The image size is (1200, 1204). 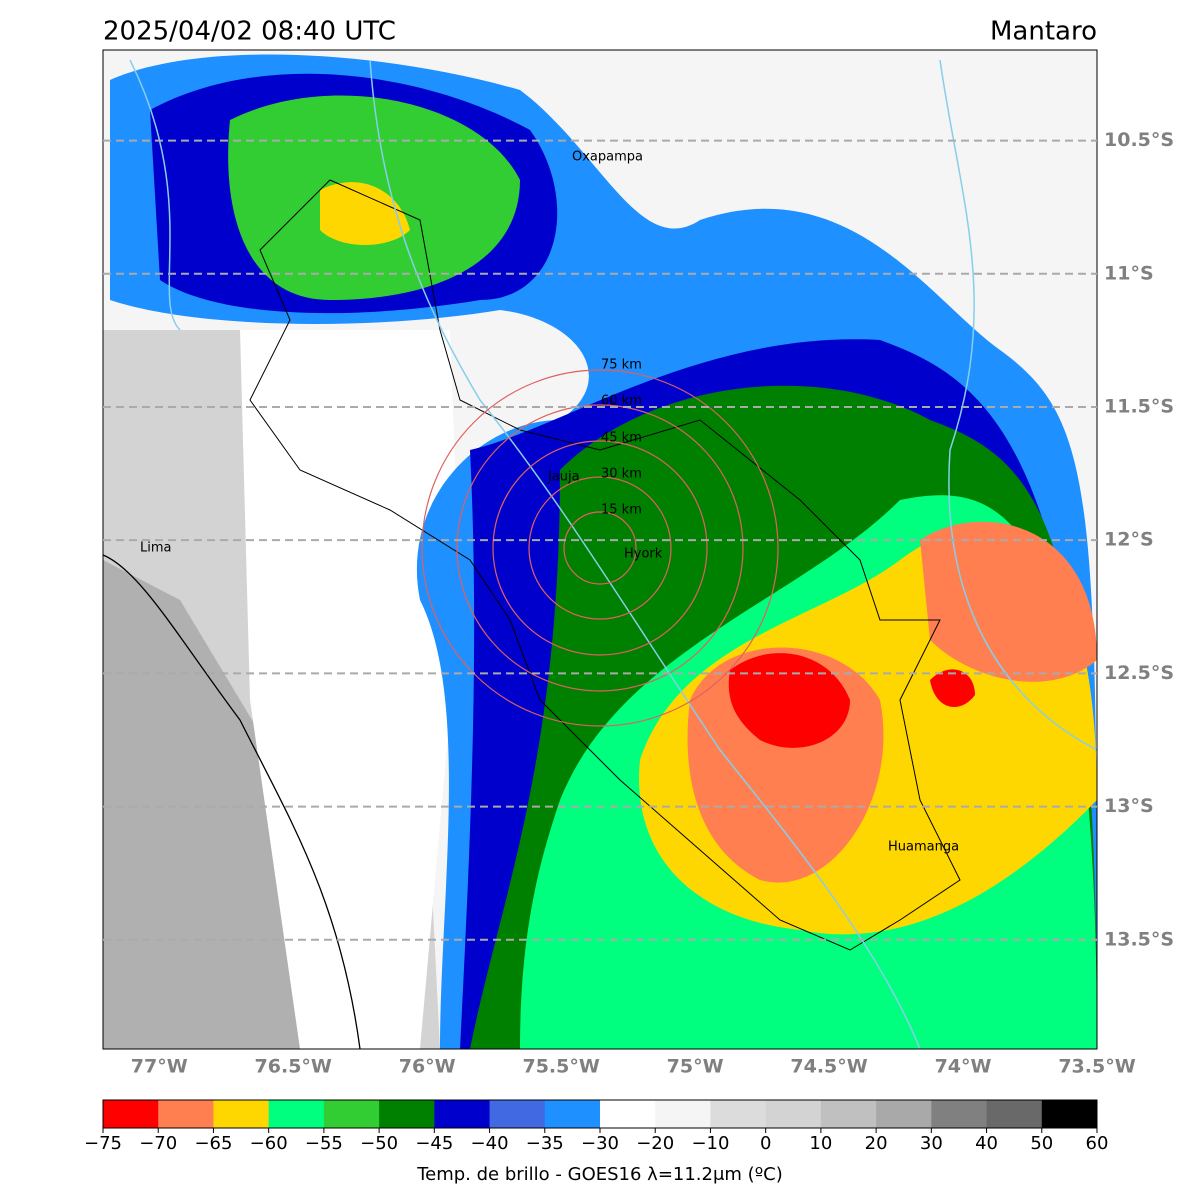 What do you see at coordinates (560, 1067) in the screenshot?
I see `lon-label: 75.5°W` at bounding box center [560, 1067].